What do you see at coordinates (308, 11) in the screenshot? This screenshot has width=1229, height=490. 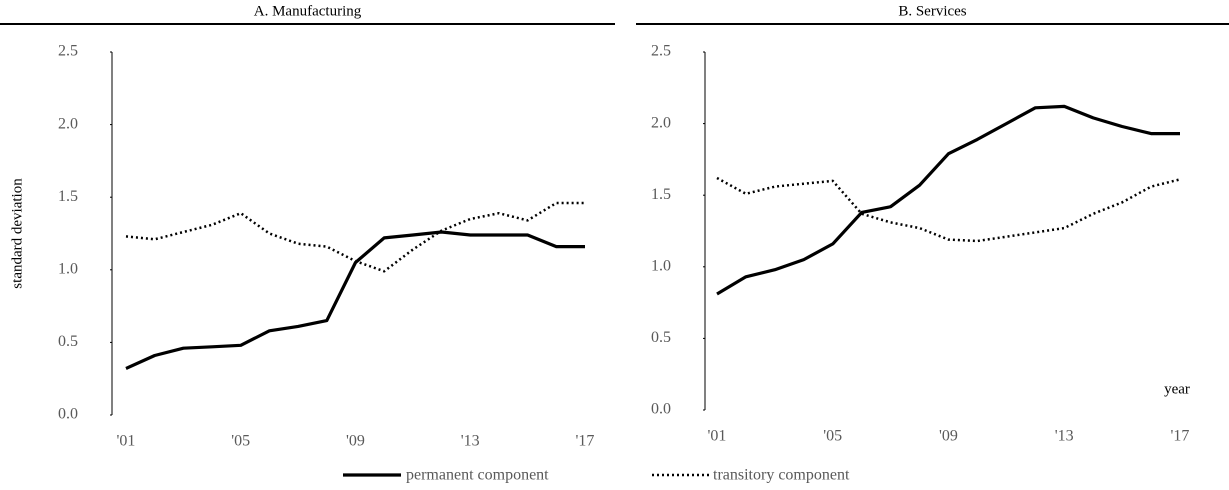 I see `chart-title: A. Manufacturing` at bounding box center [308, 11].